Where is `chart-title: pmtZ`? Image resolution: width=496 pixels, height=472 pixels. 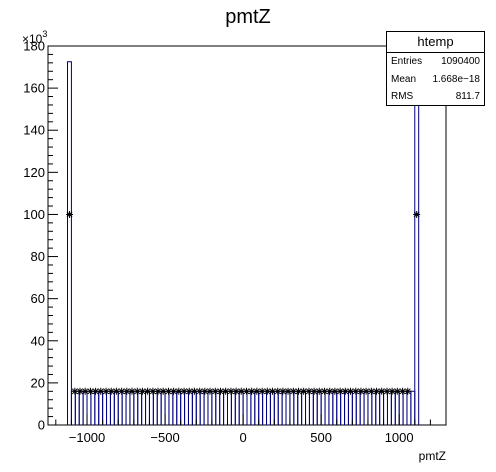
chart-title: pmtZ is located at coordinates (248, 17).